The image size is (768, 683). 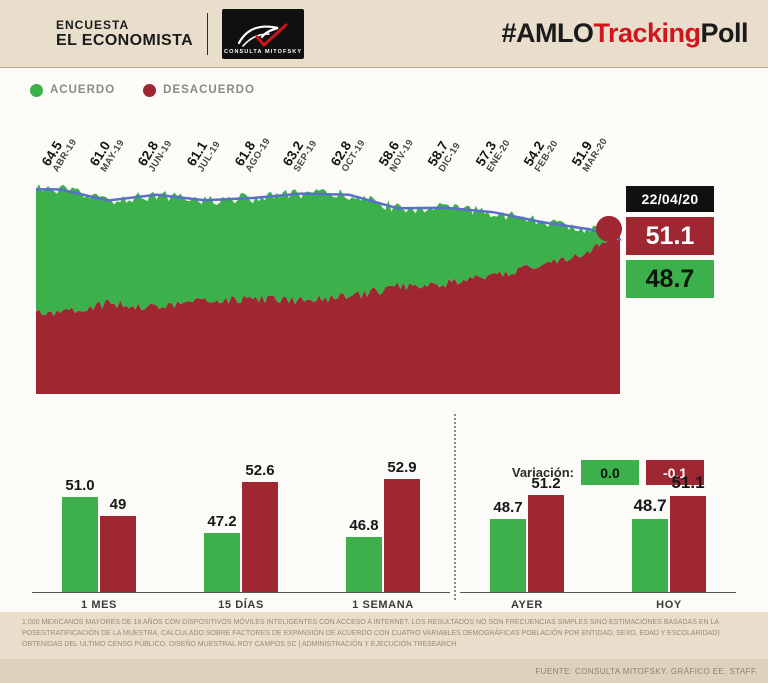 I want to click on bar-group-label: 1 SEMANA, so click(x=383, y=605).